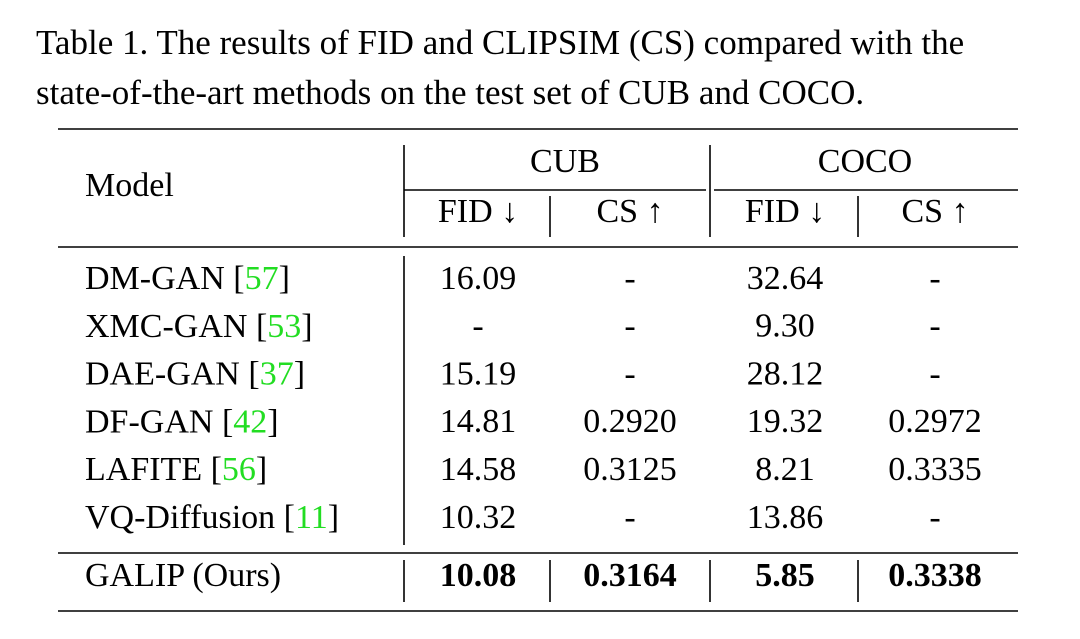  Describe the element at coordinates (785, 278) in the screenshot. I see `table-cell: 32.64` at that location.